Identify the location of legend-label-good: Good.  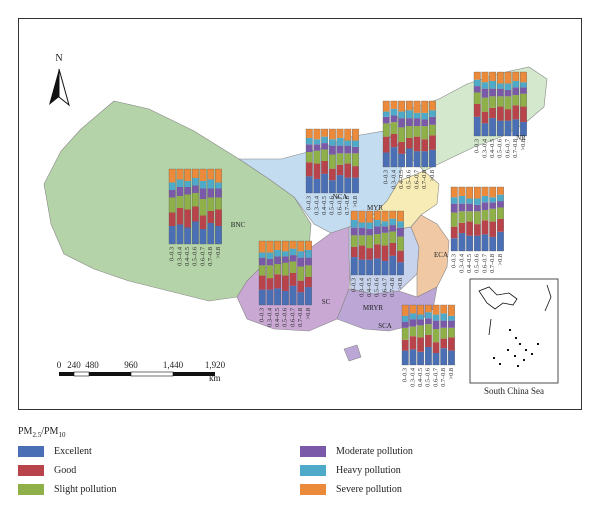
(65, 470).